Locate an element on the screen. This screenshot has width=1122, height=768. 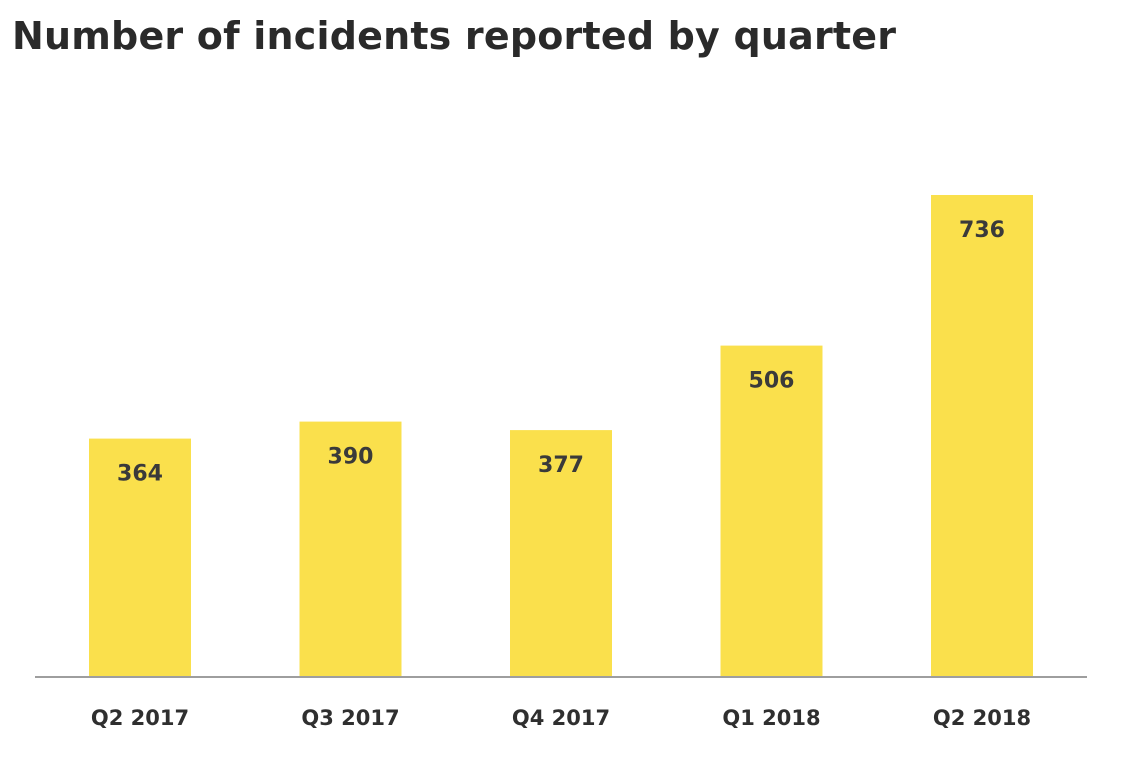
x-tick-label: Q2 2017 is located at coordinates (140, 718).